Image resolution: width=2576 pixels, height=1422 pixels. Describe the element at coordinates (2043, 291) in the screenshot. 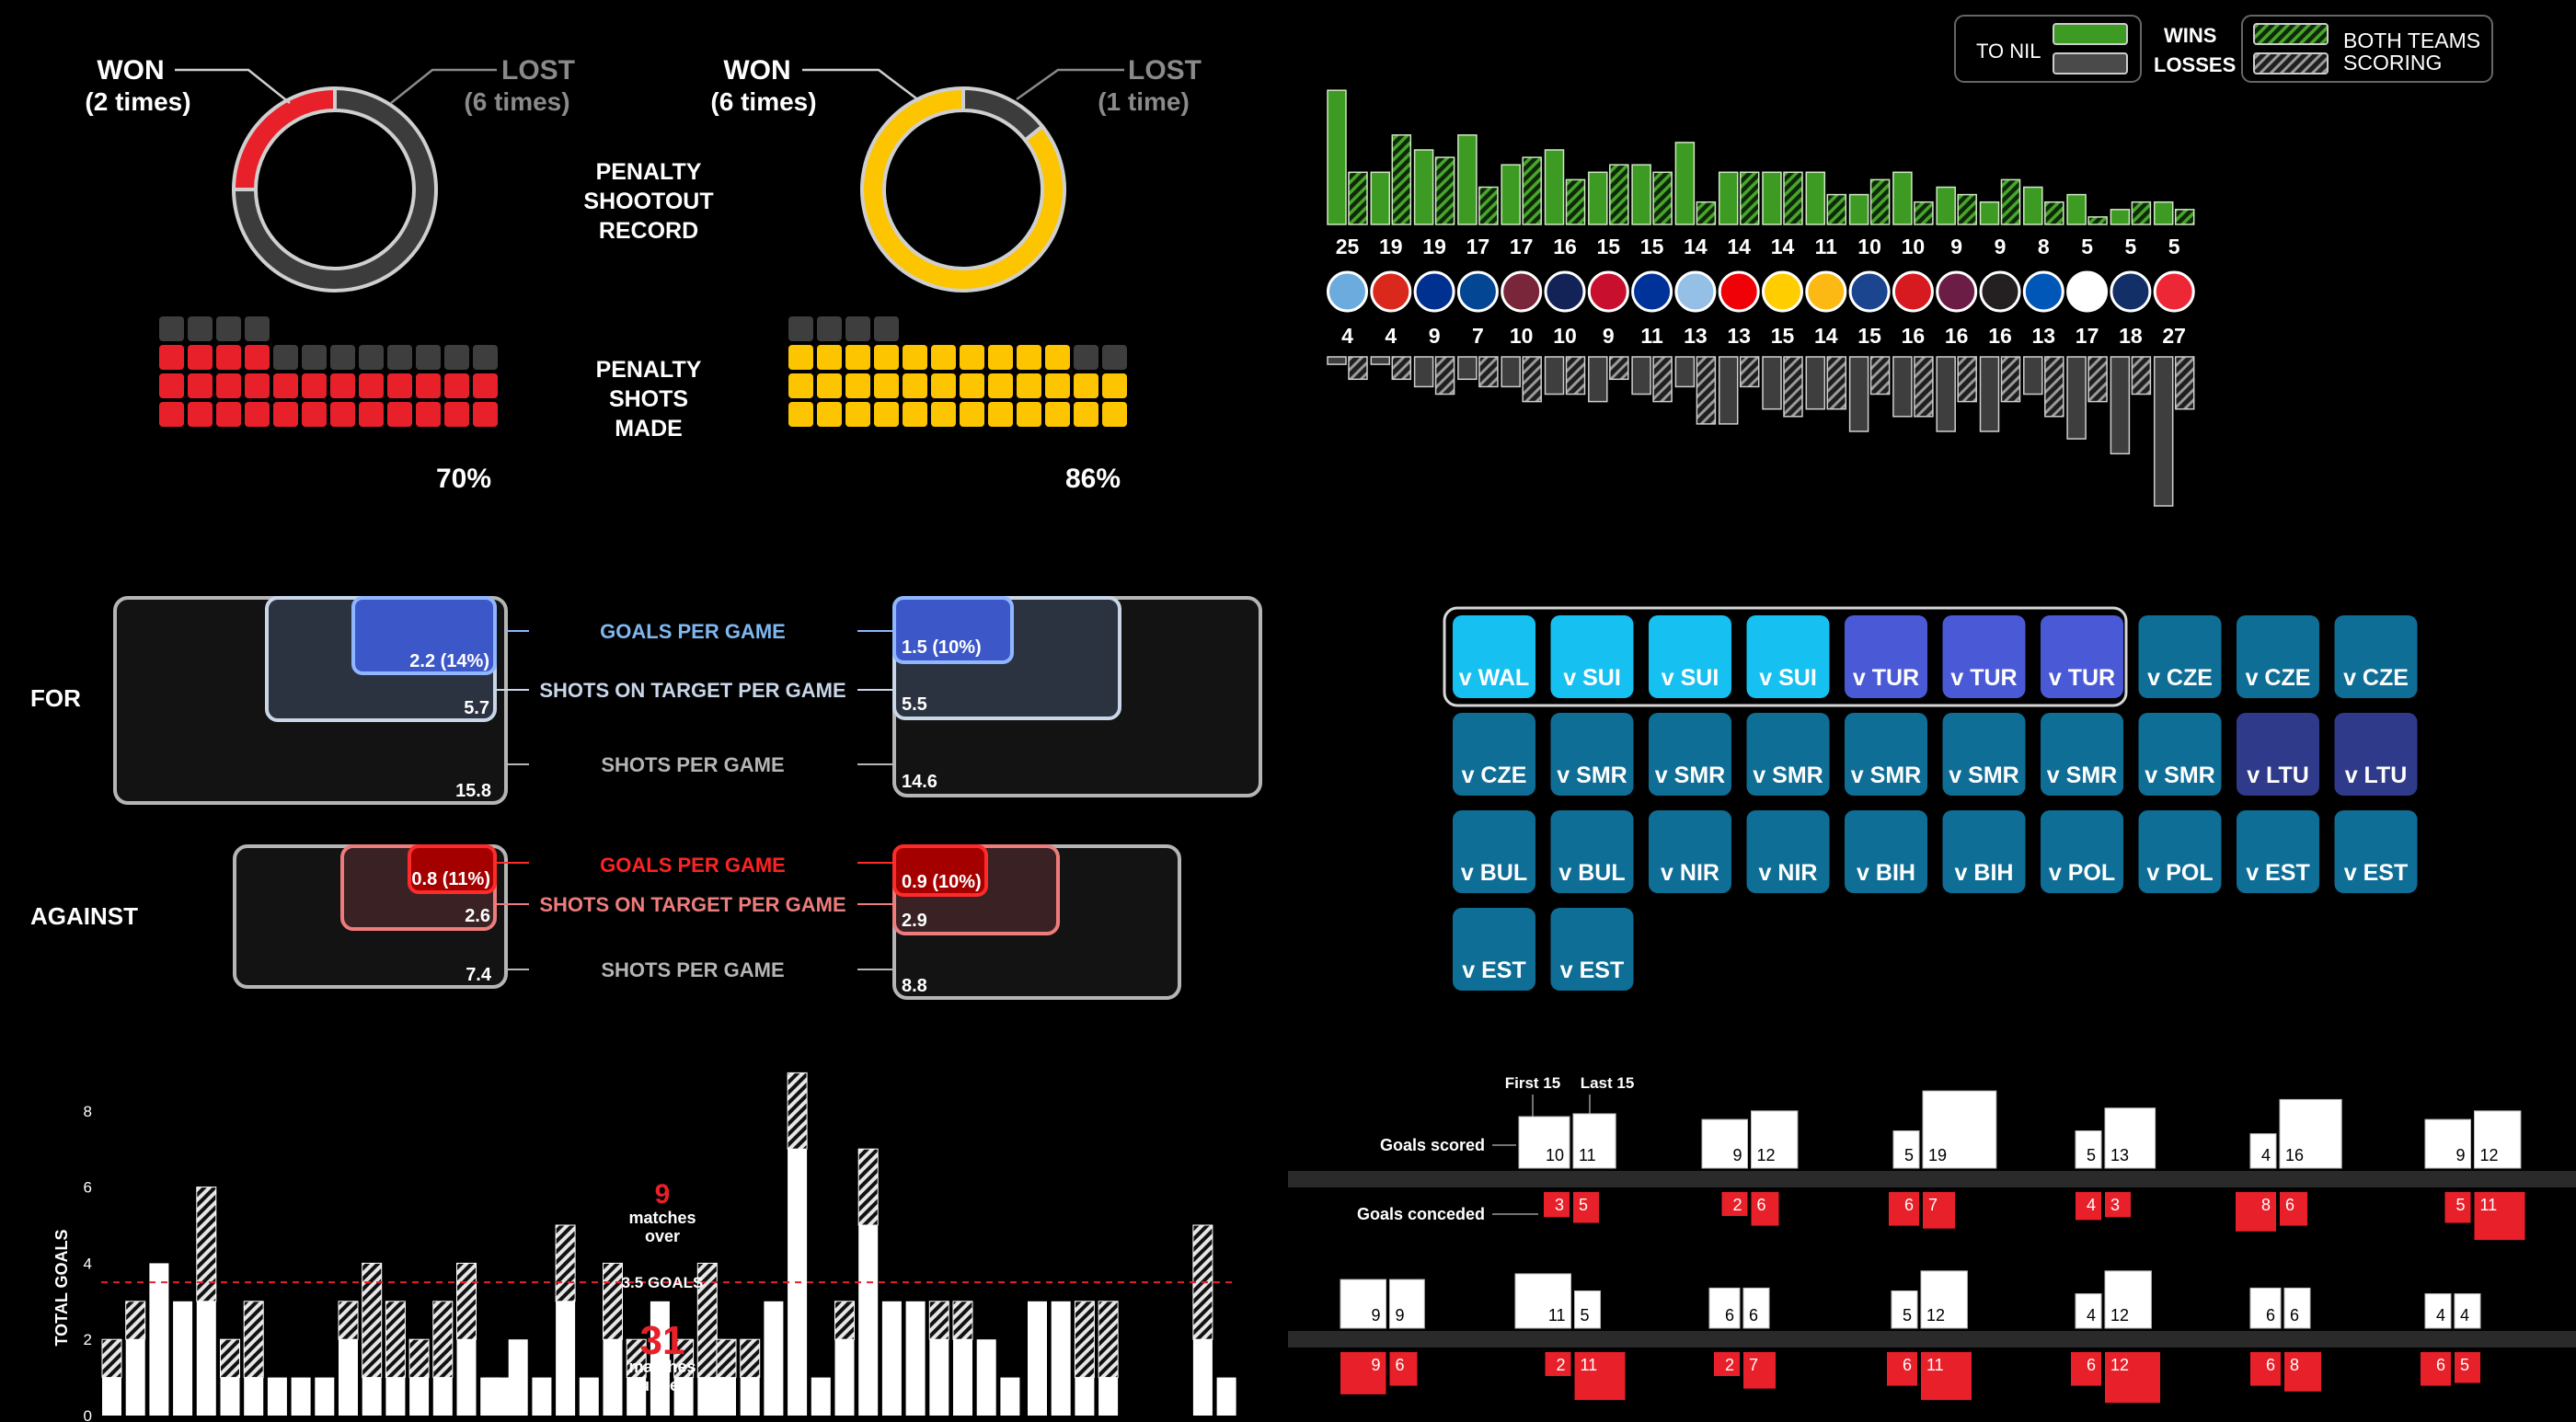

I see `brighton-crest-shape` at that location.